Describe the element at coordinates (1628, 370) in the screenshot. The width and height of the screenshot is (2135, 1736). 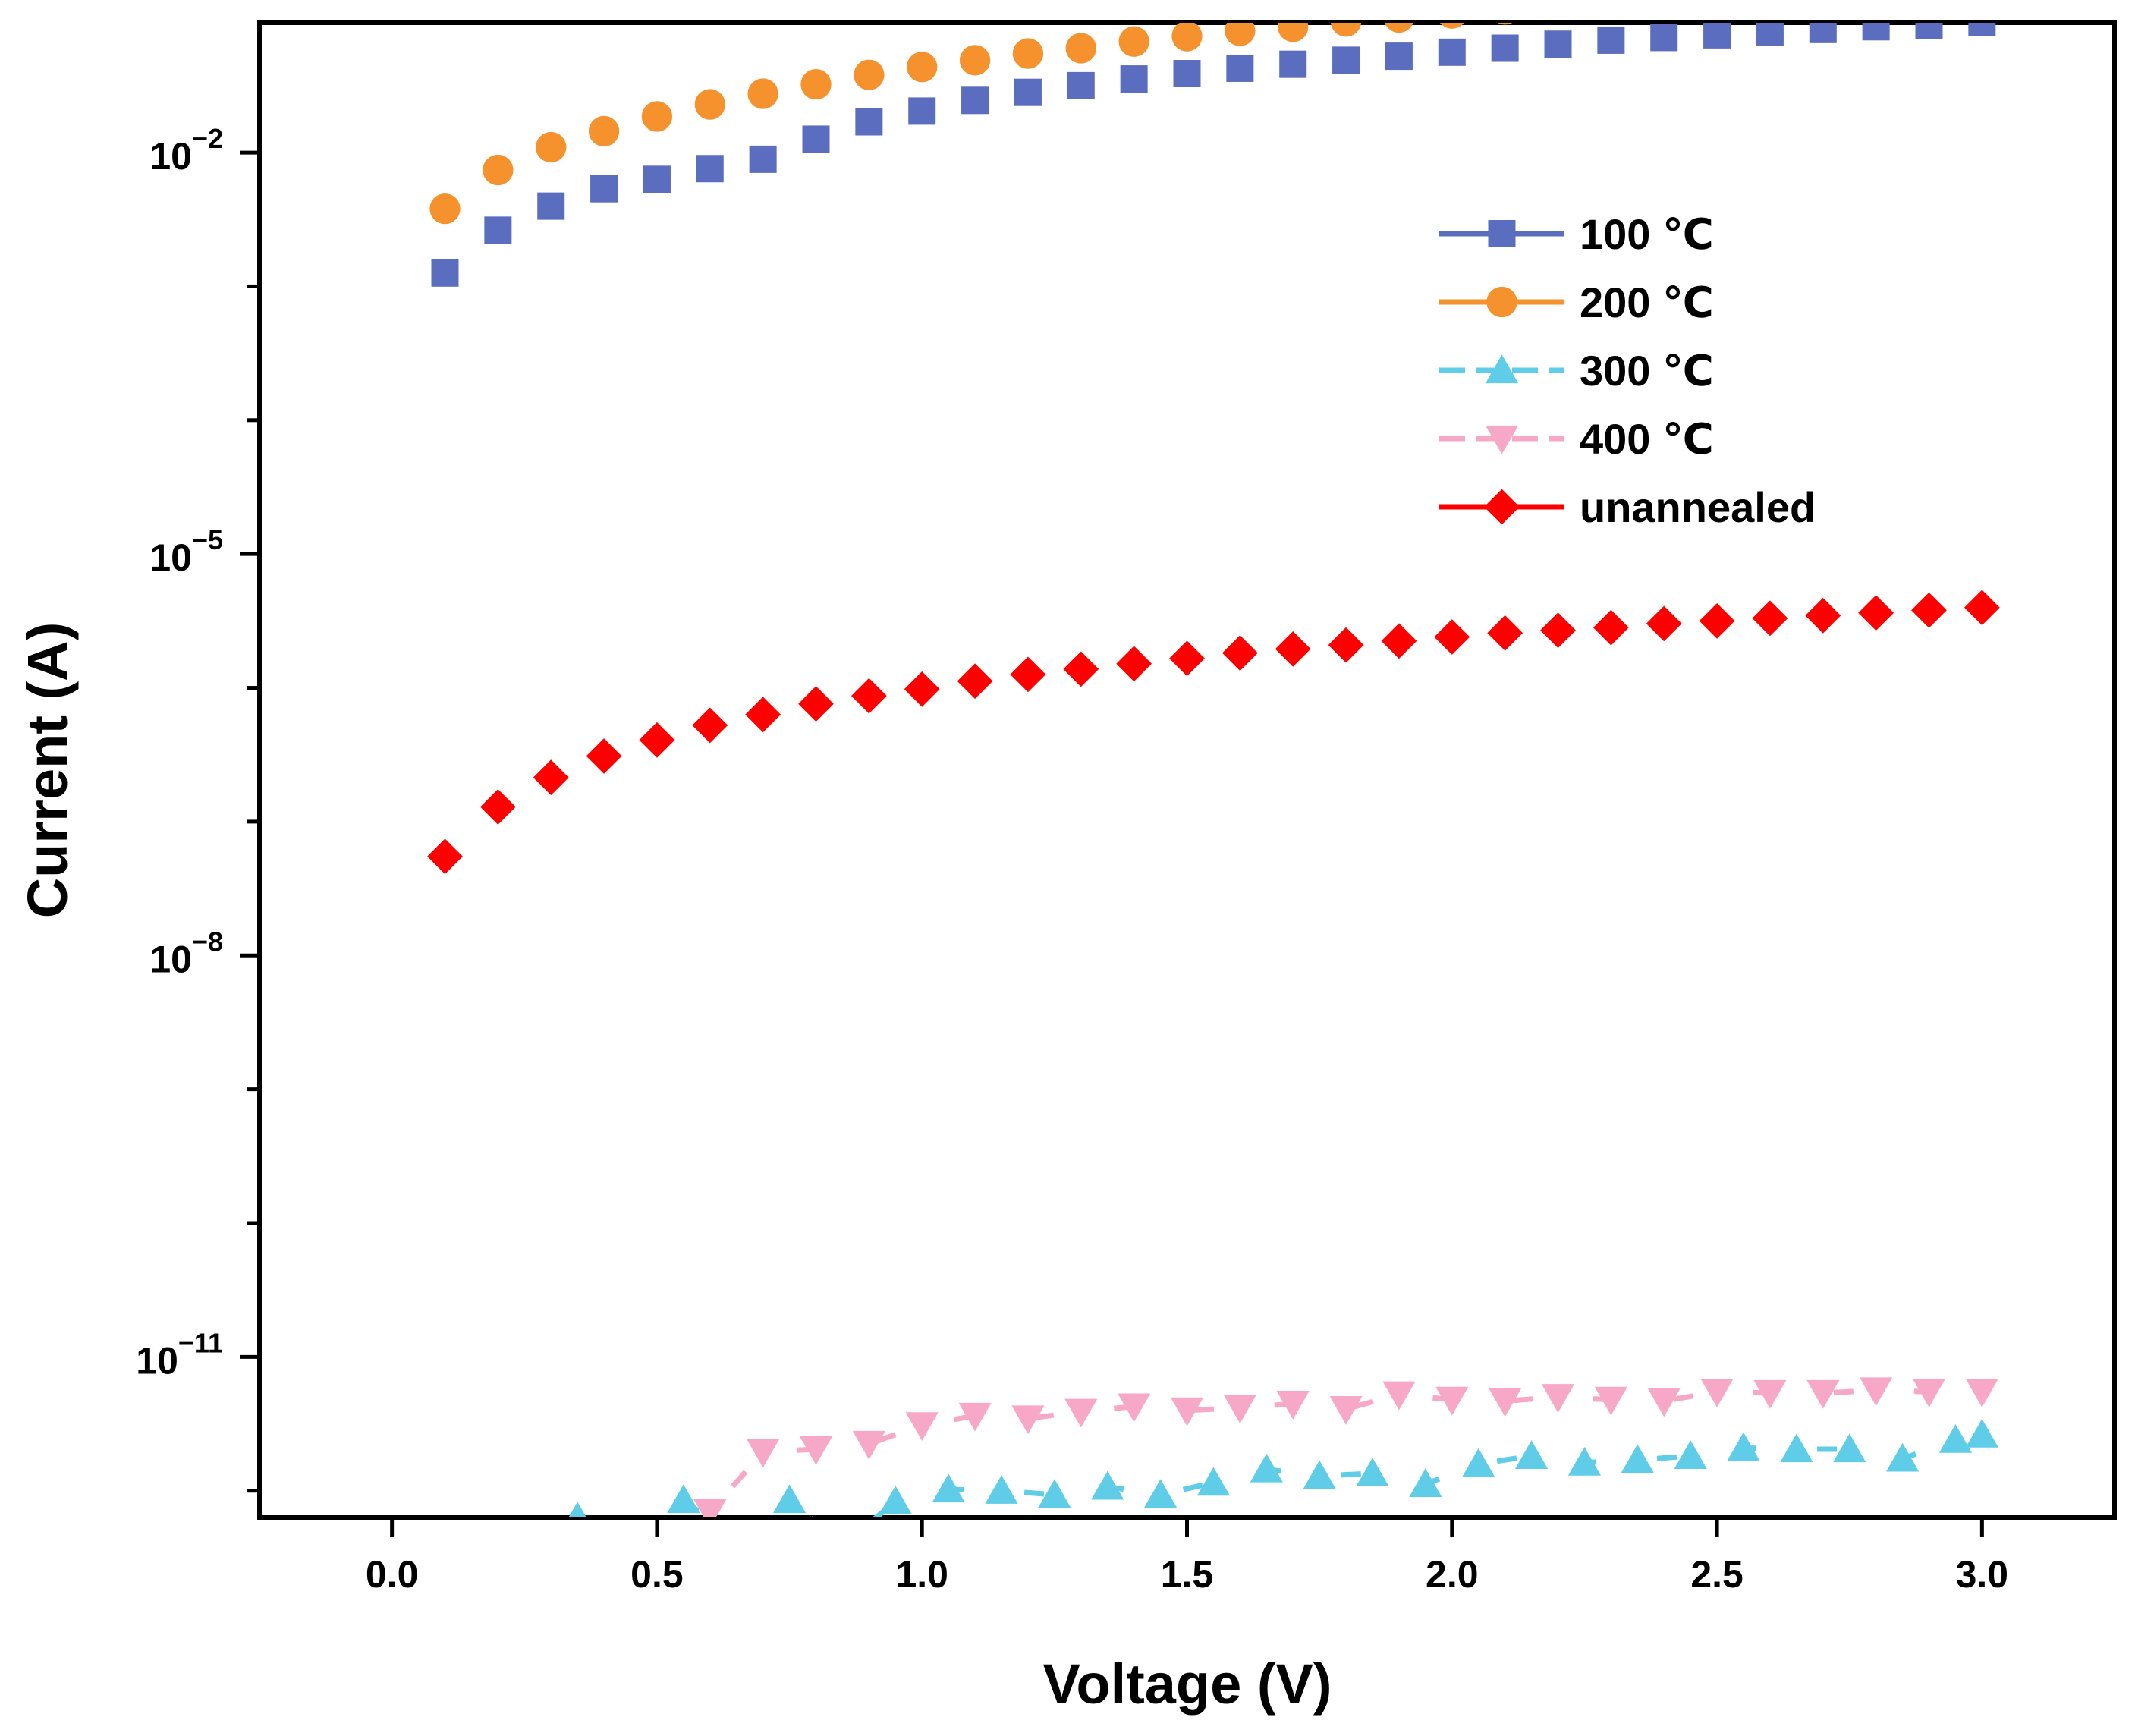
I see `legend: 100 ℃ 200 ℃ 300 ℃ 400 ℃ unannealed` at that location.